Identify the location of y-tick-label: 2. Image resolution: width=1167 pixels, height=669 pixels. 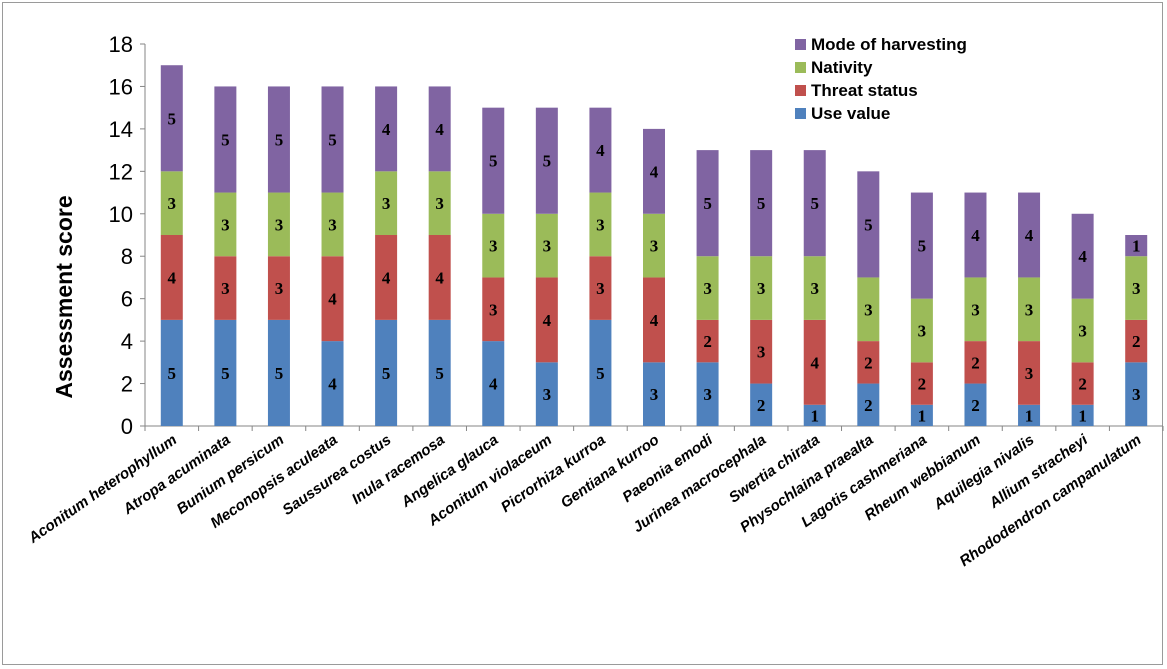
(127, 384).